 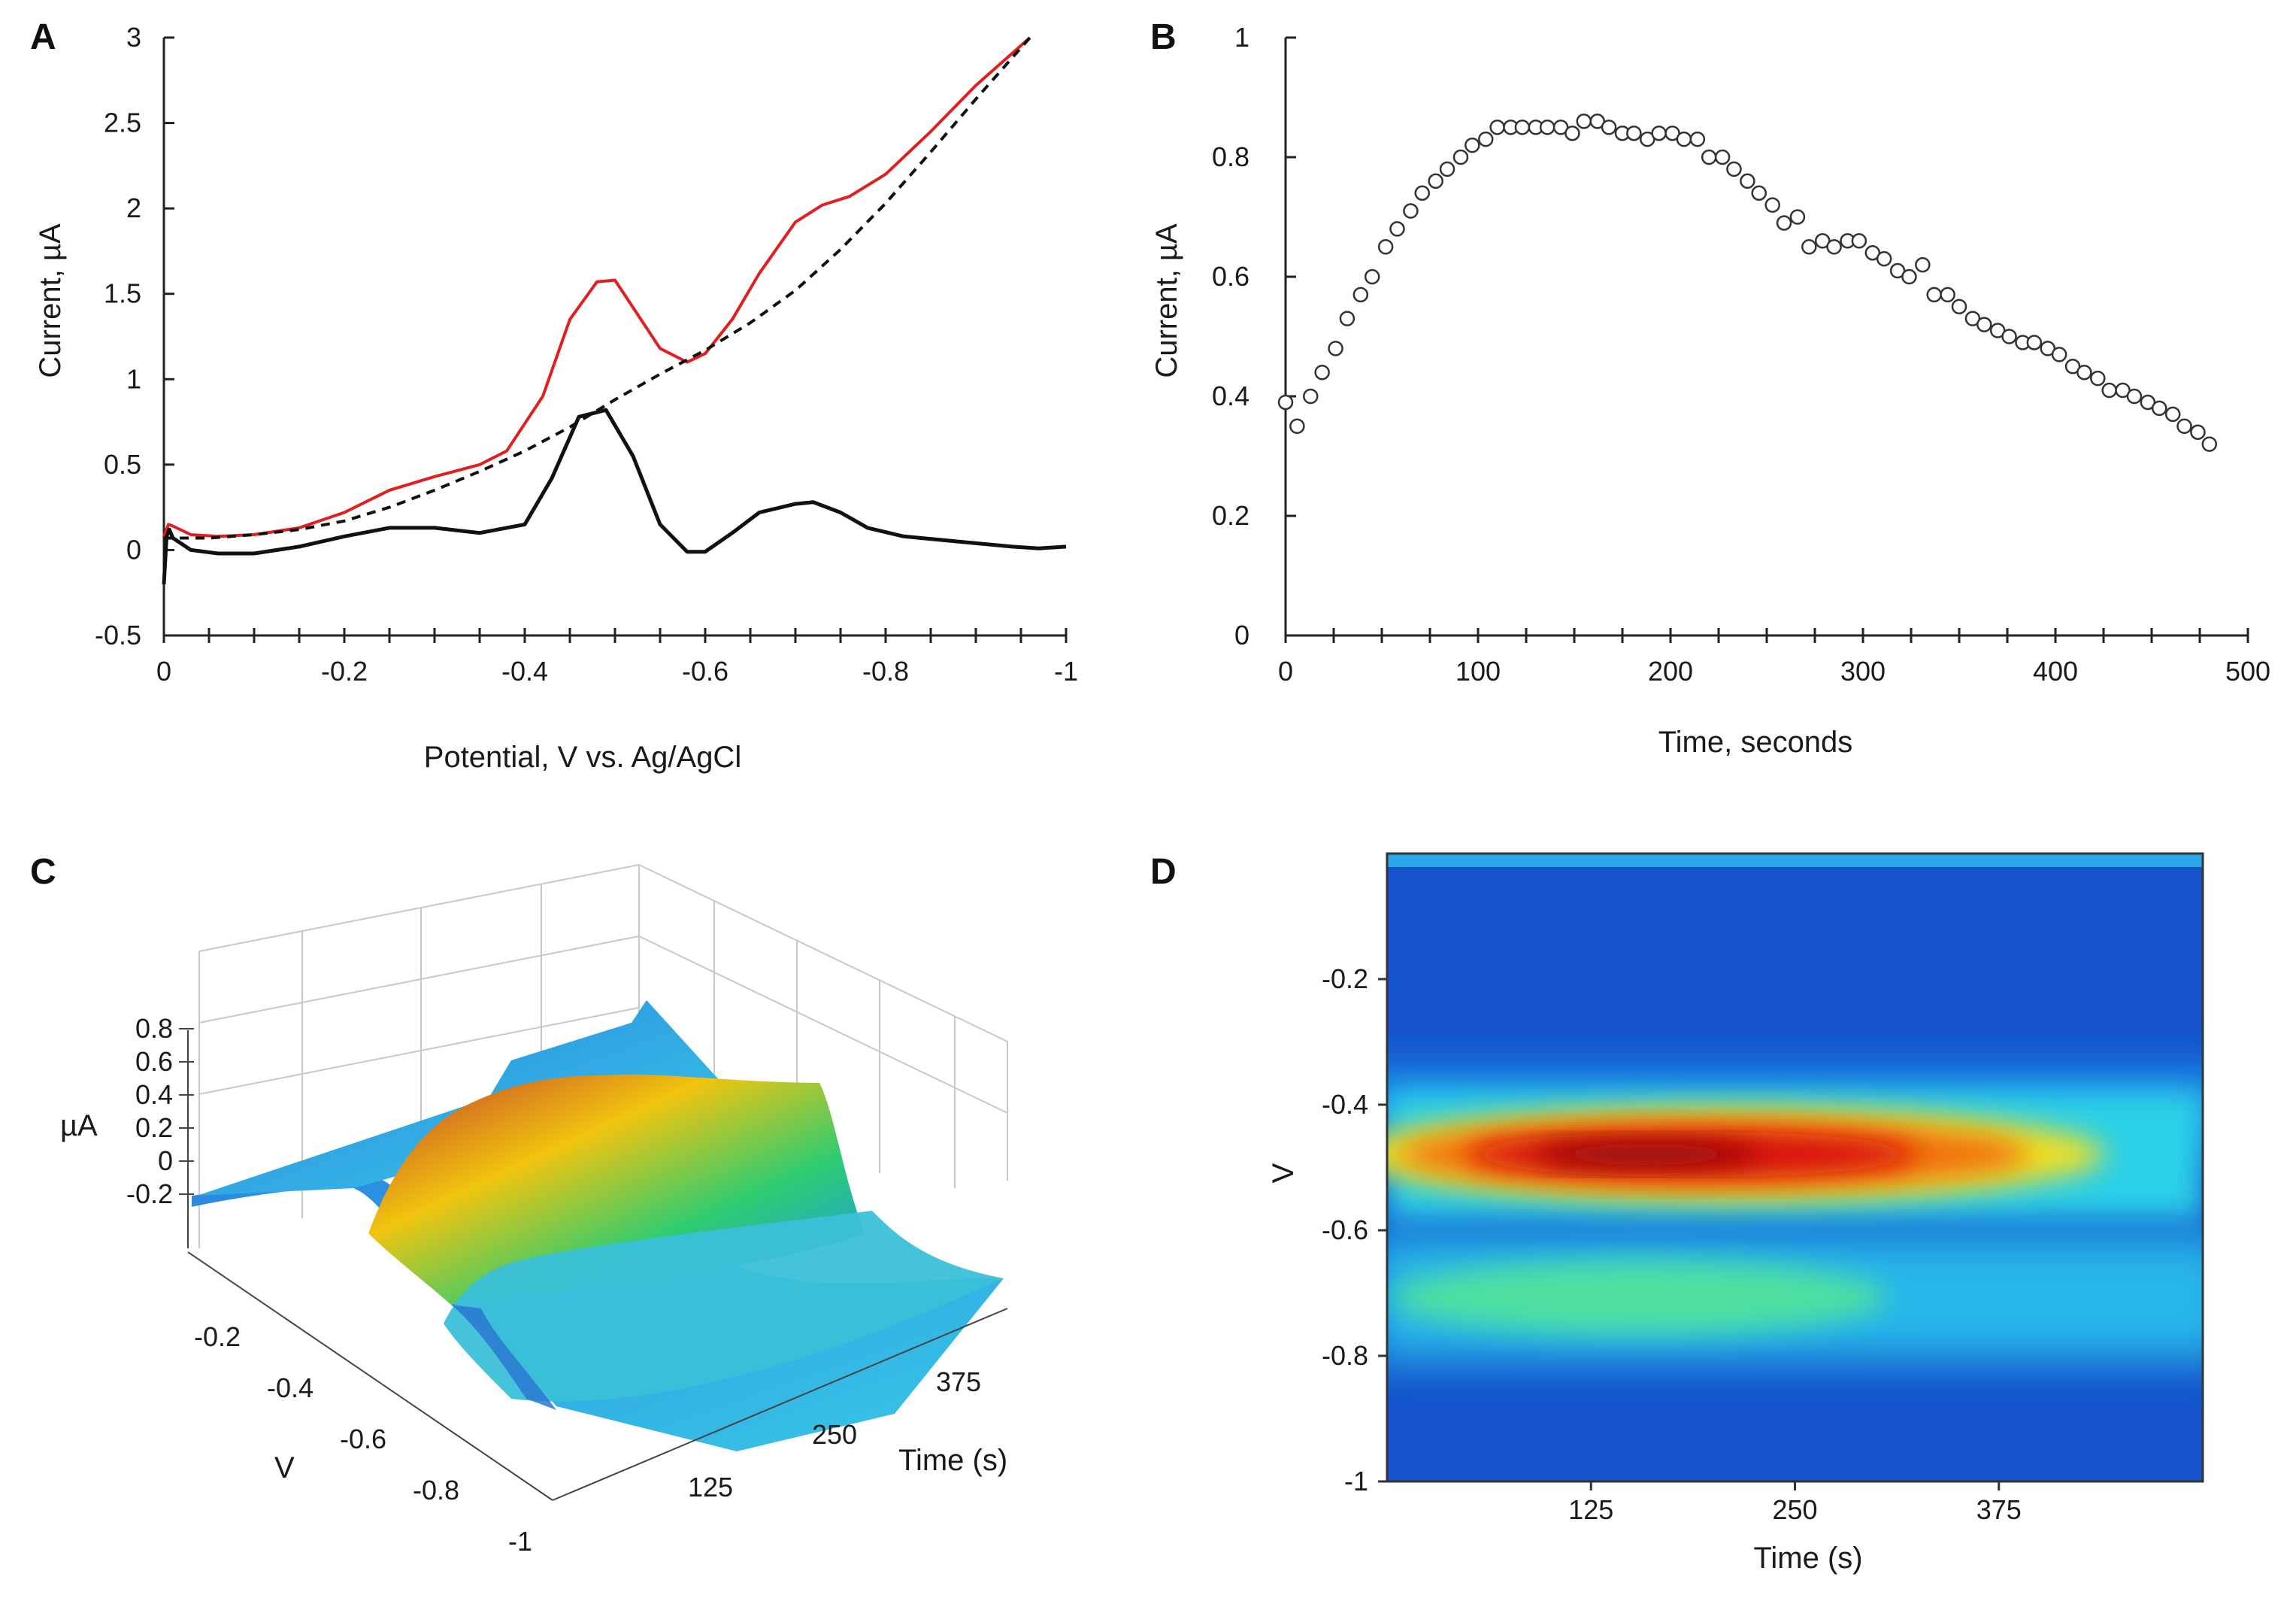 I want to click on chart-a-series-raw, so click(x=596, y=287).